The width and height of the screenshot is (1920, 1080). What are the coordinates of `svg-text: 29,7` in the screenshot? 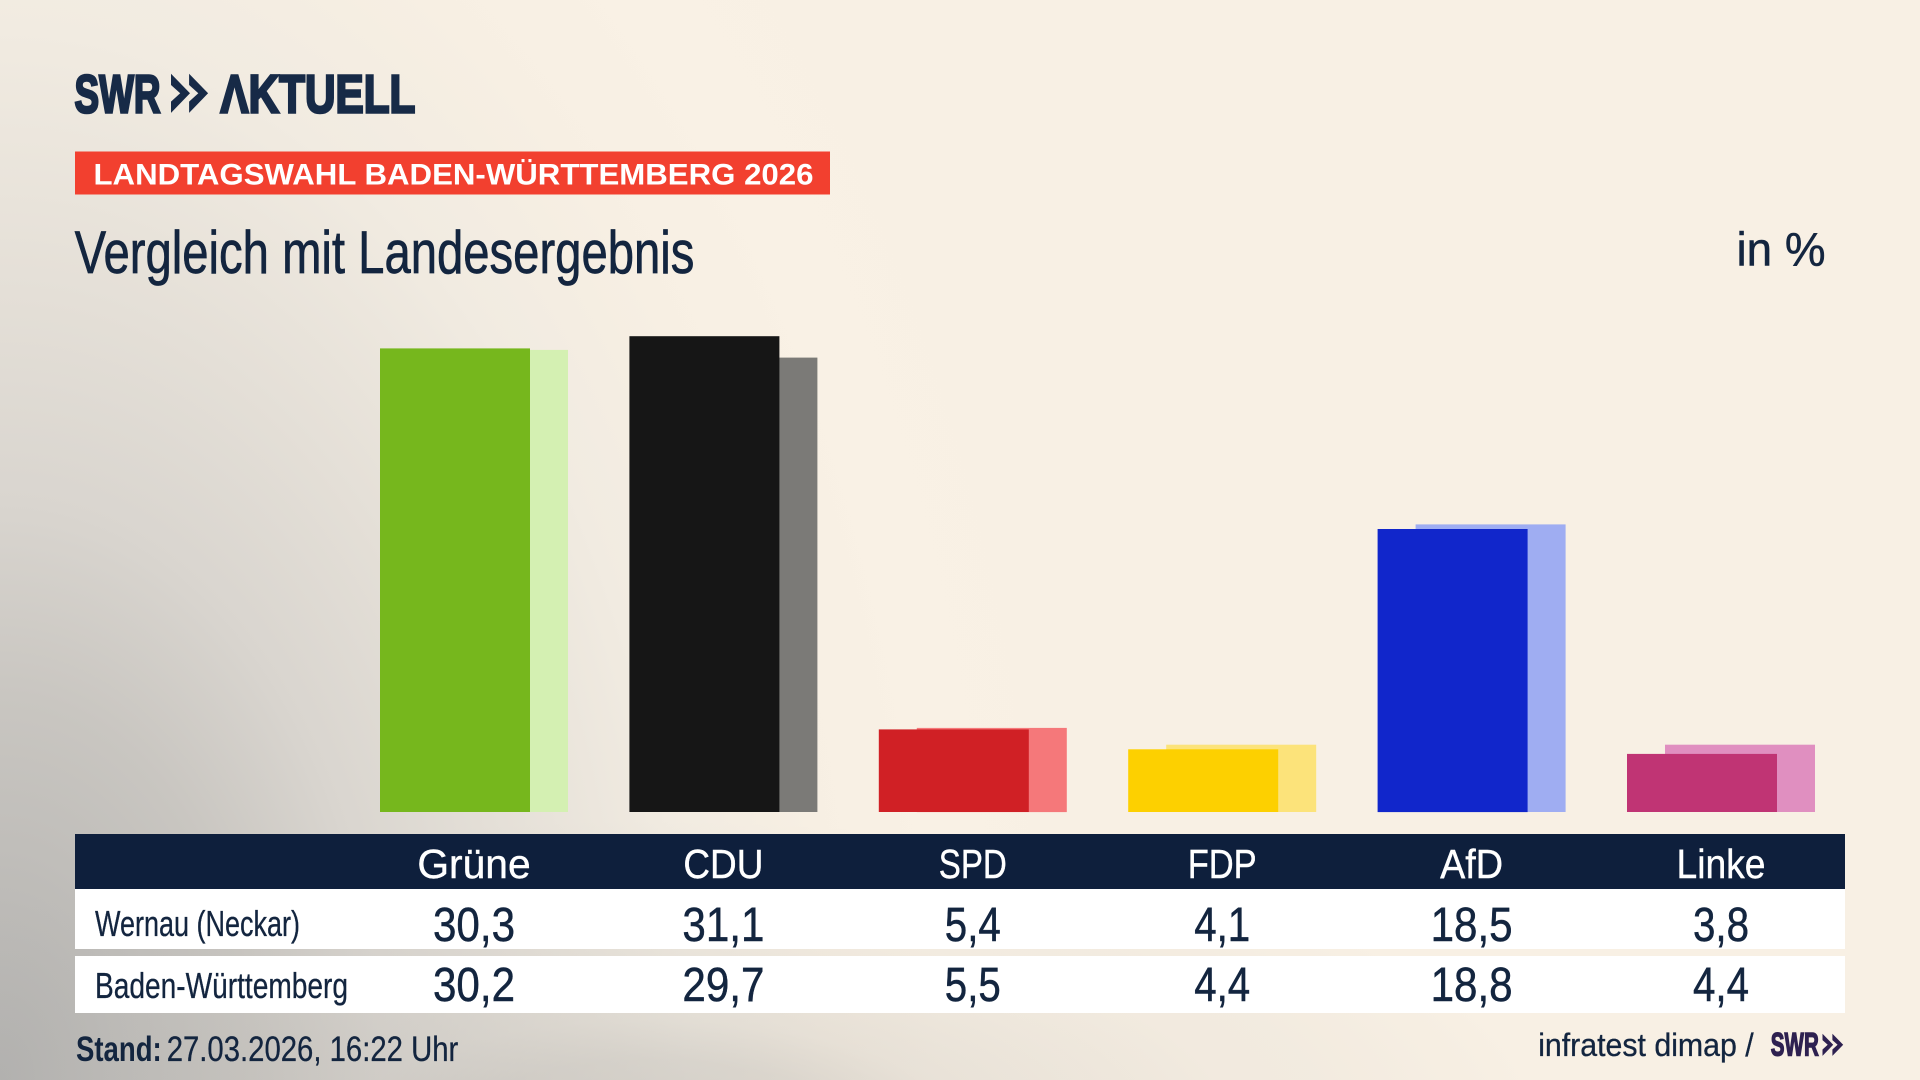 It's located at (723, 985).